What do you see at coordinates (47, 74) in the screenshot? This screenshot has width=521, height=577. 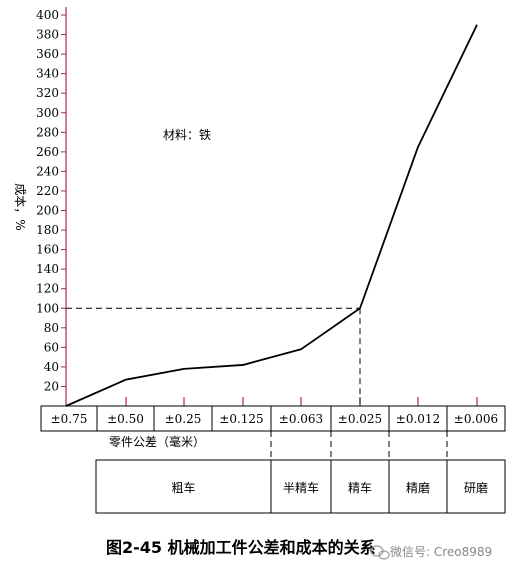 I see `y-tick-label: 340` at bounding box center [47, 74].